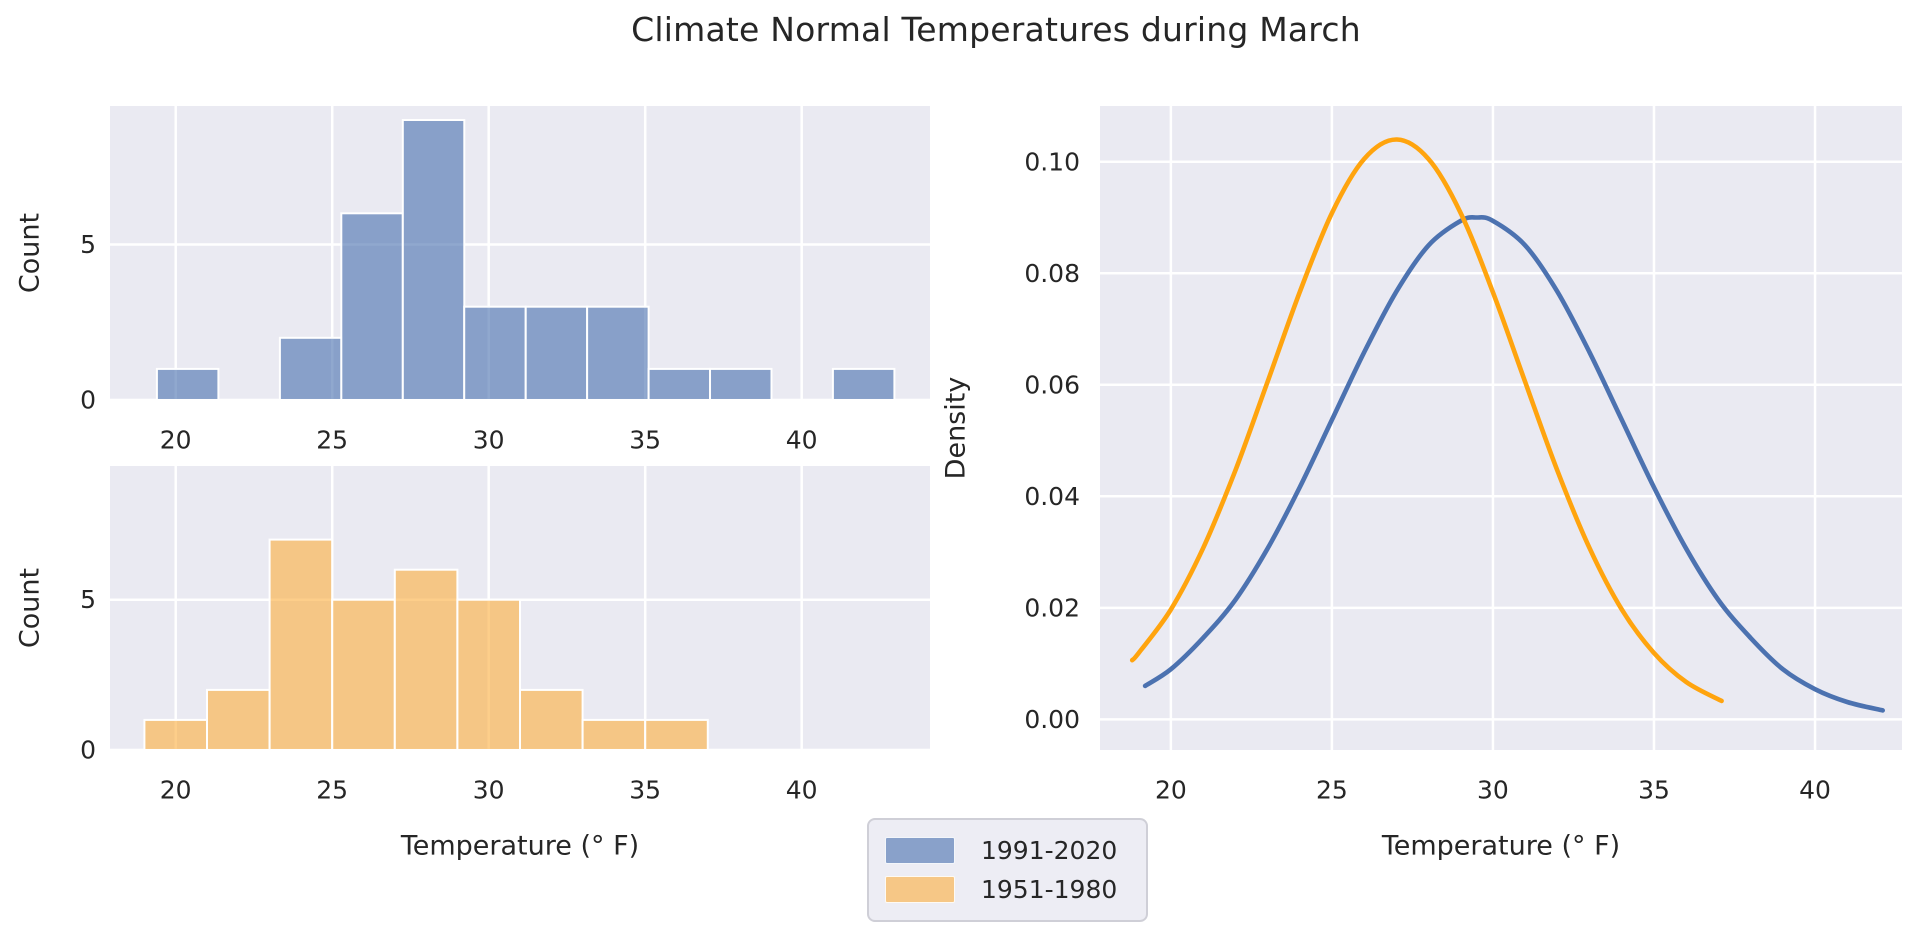  I want to click on y-tick-label: 0.06, so click(1052, 384).